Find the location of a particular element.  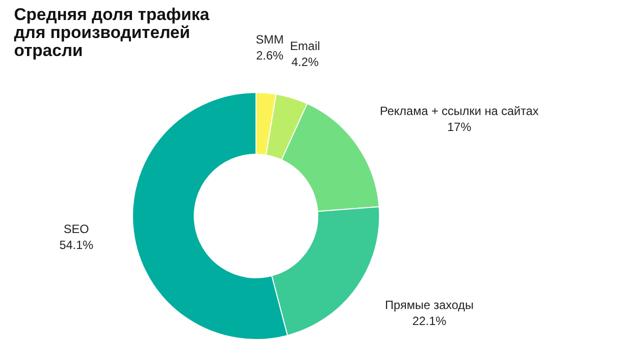

data-label: 22.1% is located at coordinates (429, 321).